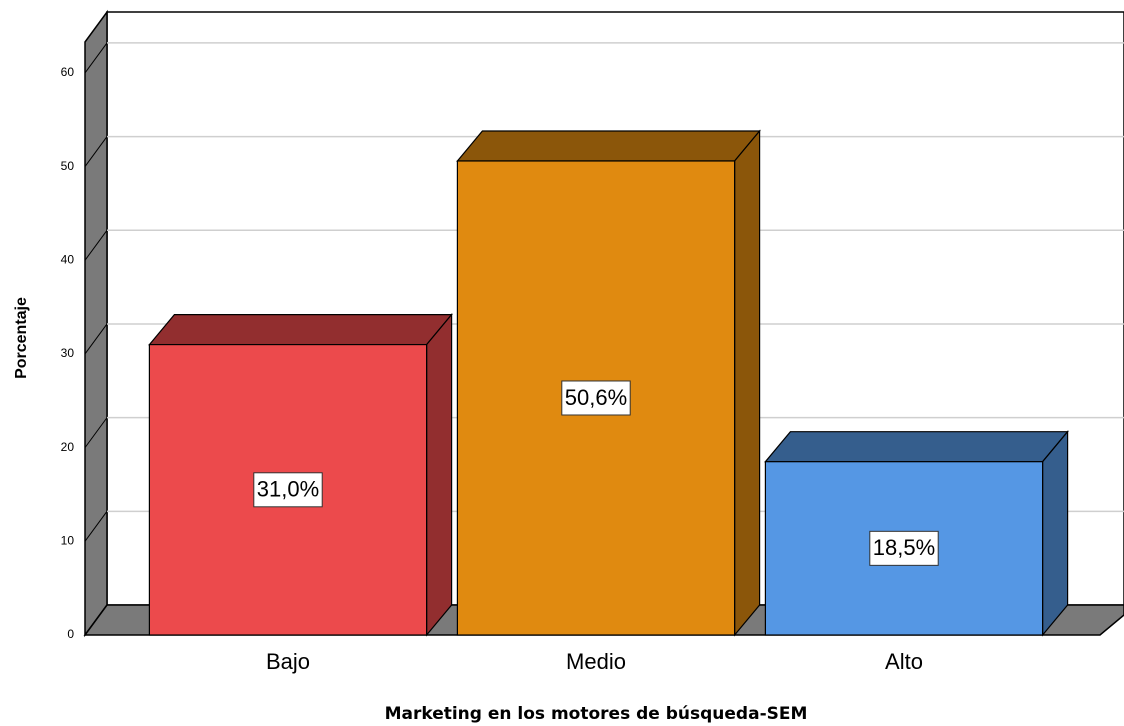  I want to click on y-tick-label: 30, so click(68, 353).